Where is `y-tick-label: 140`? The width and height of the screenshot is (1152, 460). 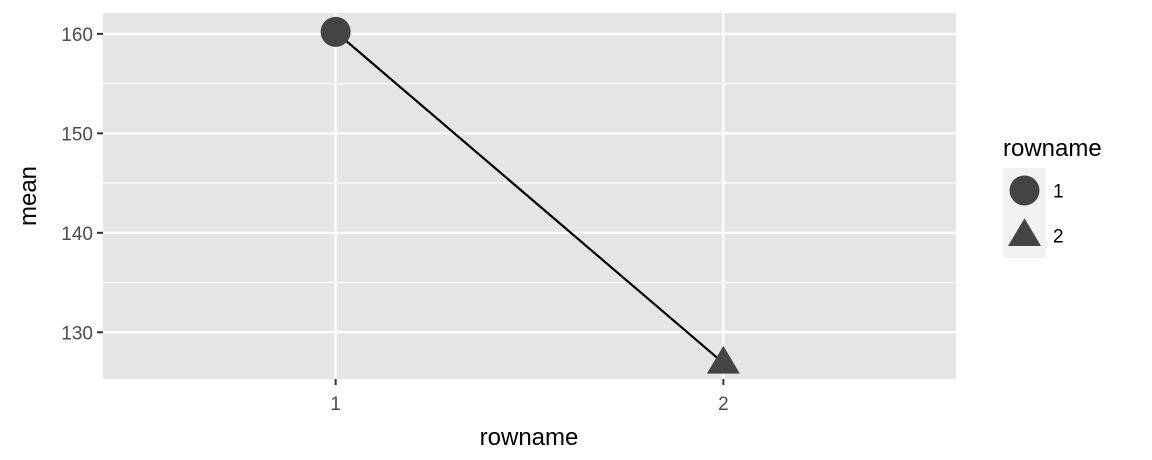
y-tick-label: 140 is located at coordinates (77, 234).